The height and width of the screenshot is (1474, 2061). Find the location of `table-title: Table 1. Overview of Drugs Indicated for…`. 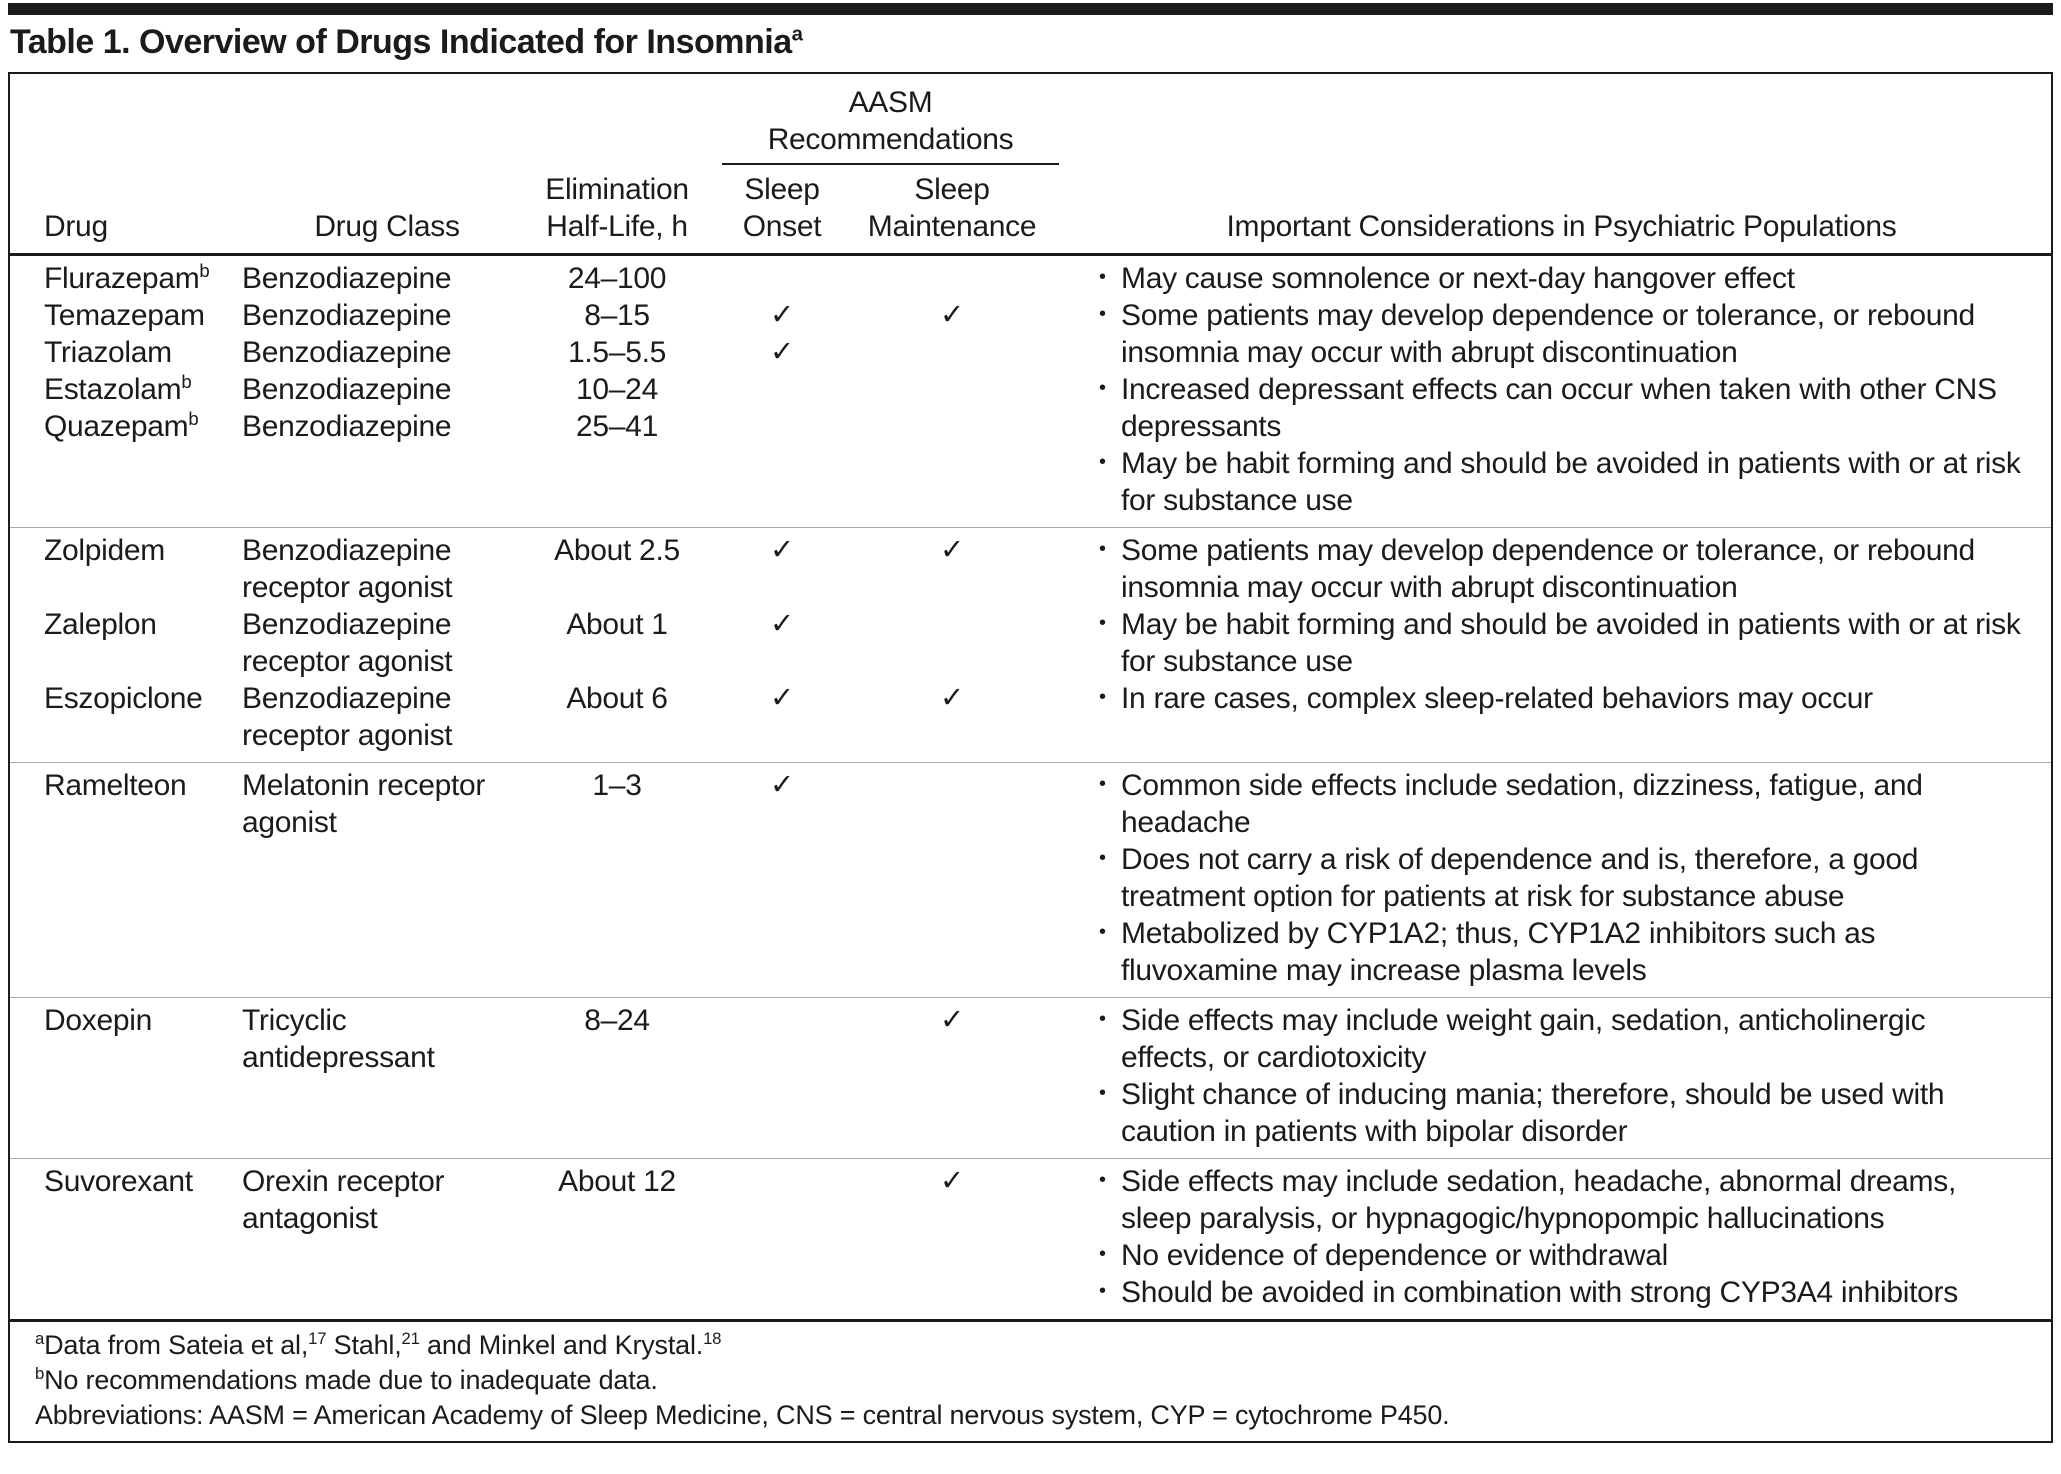

table-title: Table 1. Overview of Drugs Indicated for… is located at coordinates (1030, 43).